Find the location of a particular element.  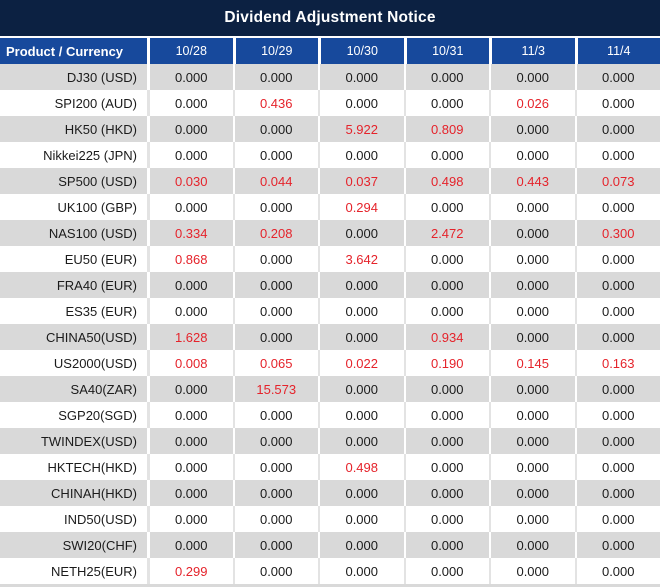

product-cell: UK100 (GBP) is located at coordinates (97, 207).